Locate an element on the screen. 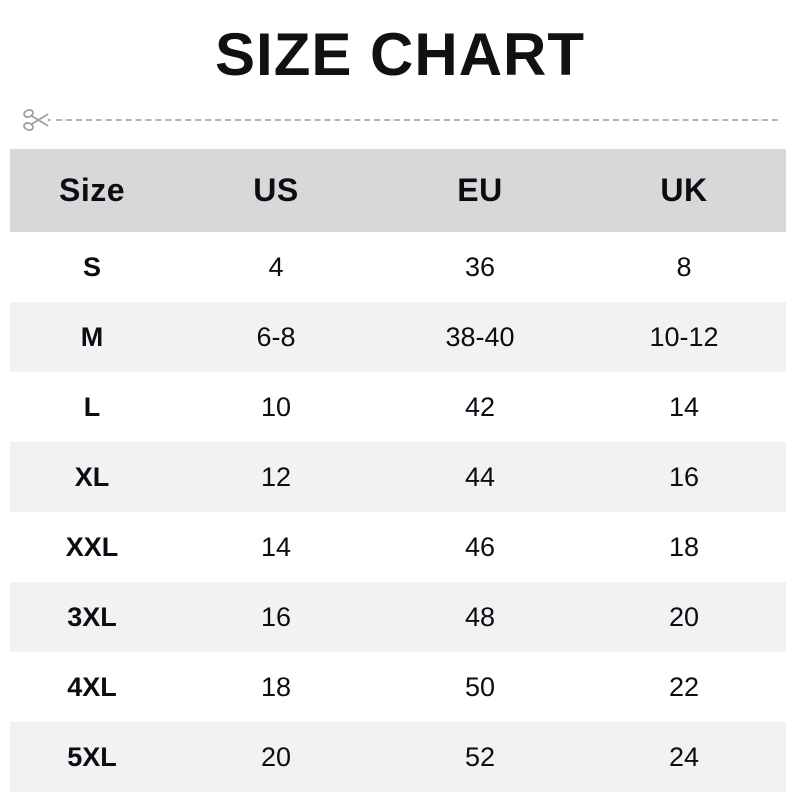 Image resolution: width=800 pixels, height=800 pixels. cell-uk: 8 is located at coordinates (684, 266).